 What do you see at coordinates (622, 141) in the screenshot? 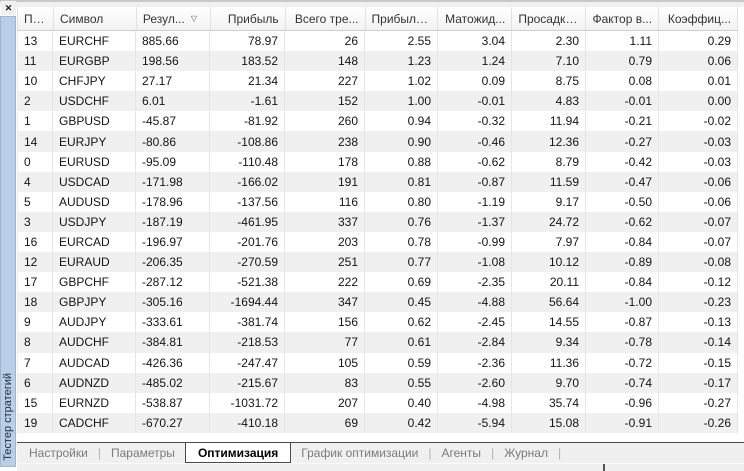
I see `cell-recovery_factor: -0.27` at bounding box center [622, 141].